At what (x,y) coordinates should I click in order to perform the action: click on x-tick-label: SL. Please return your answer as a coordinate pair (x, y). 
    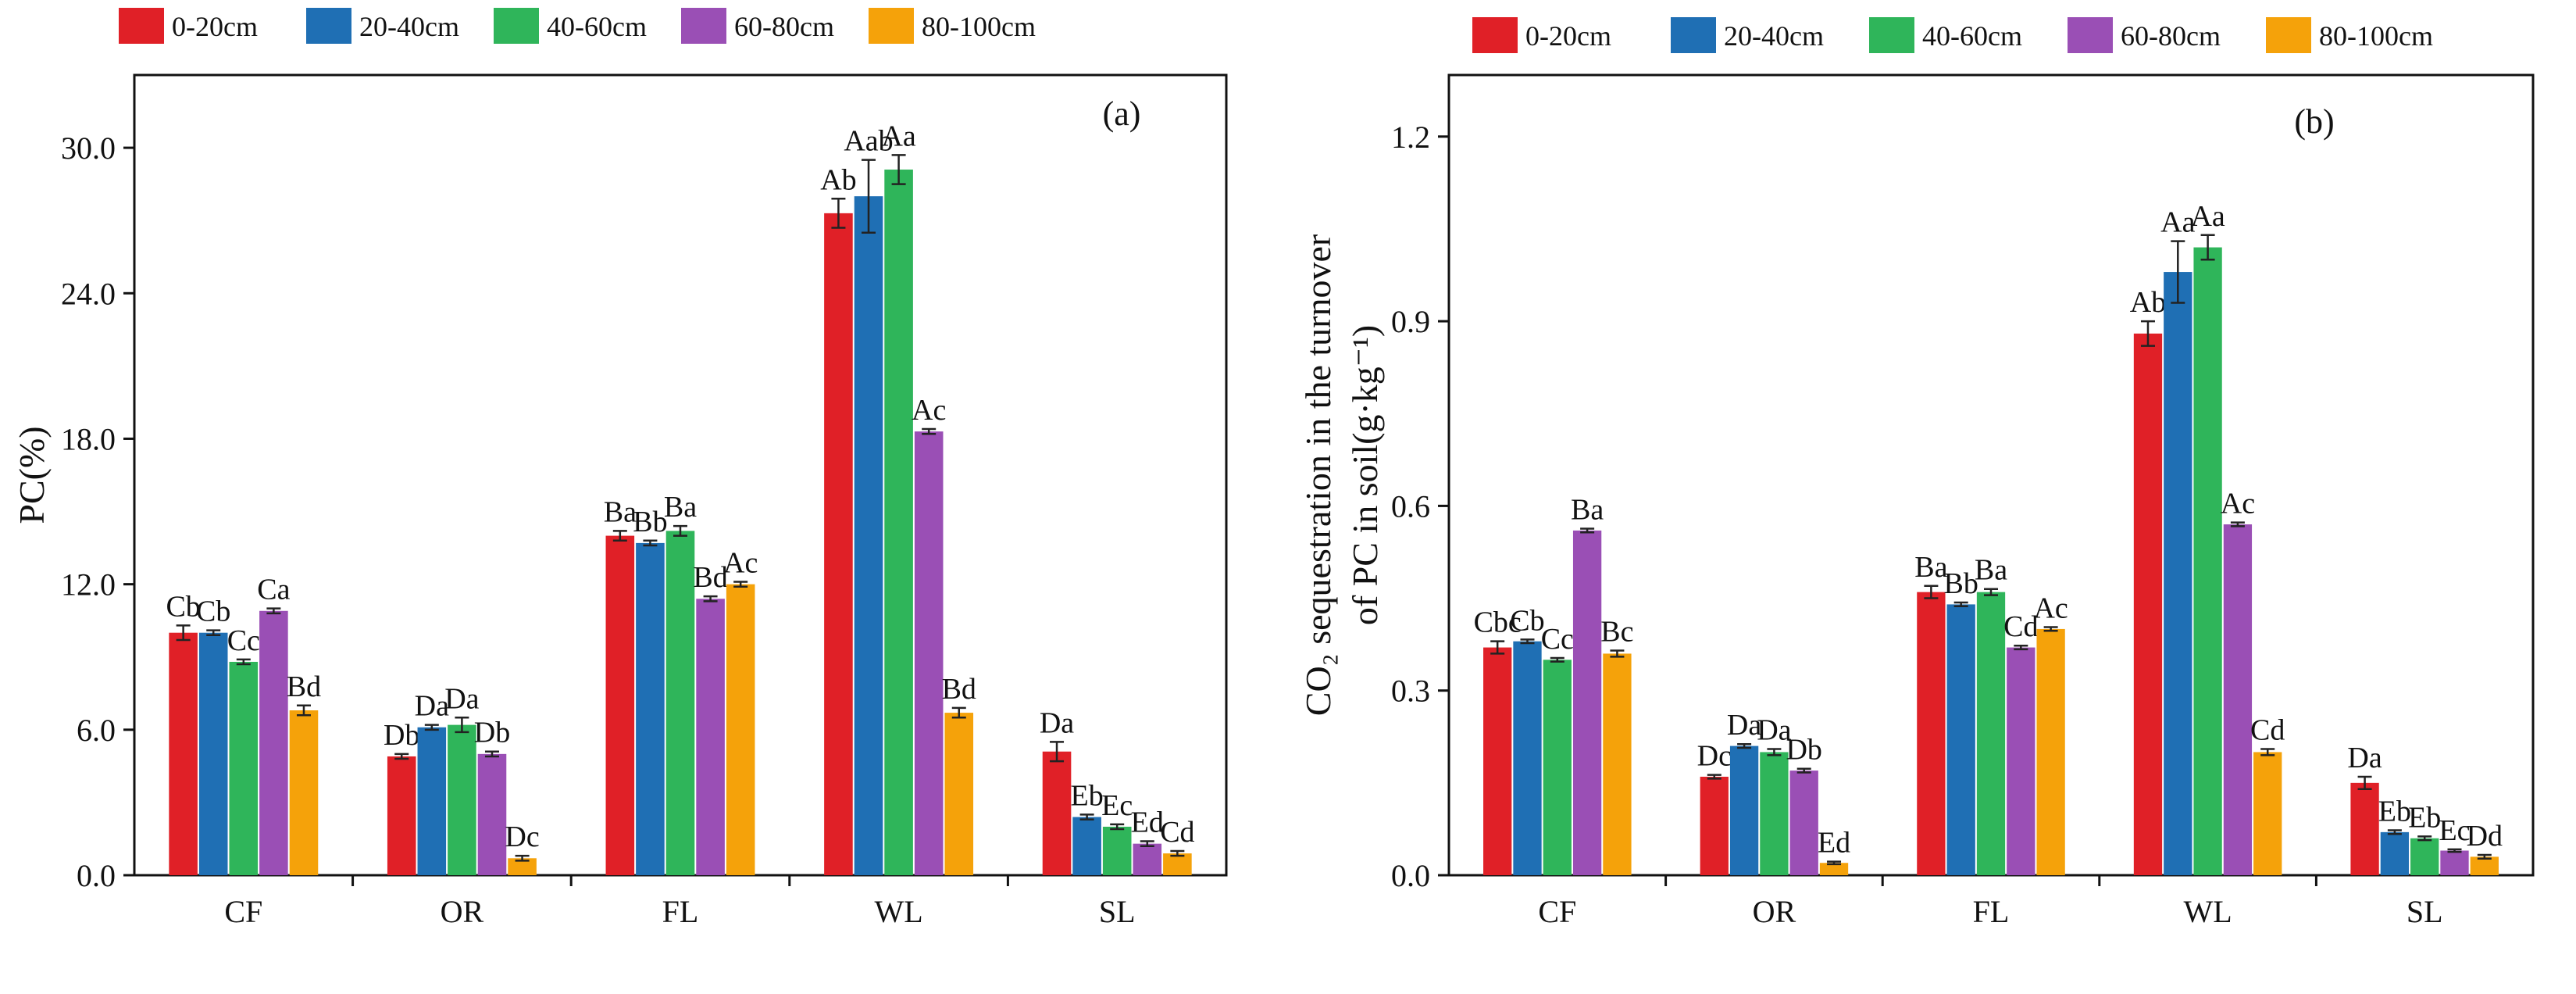
    Looking at the image, I should click on (1117, 911).